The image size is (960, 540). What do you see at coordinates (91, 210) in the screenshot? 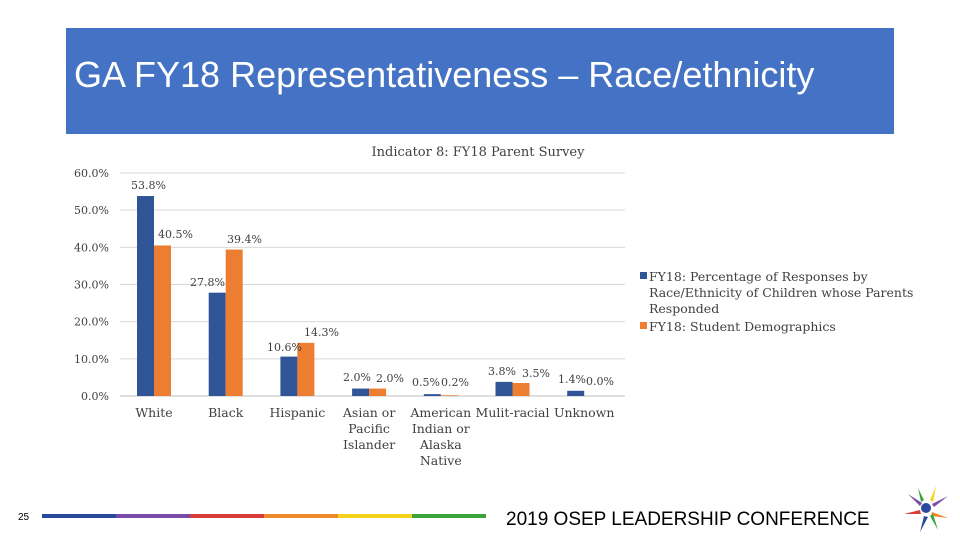
I see `y-tick-label: 50.0%` at bounding box center [91, 210].